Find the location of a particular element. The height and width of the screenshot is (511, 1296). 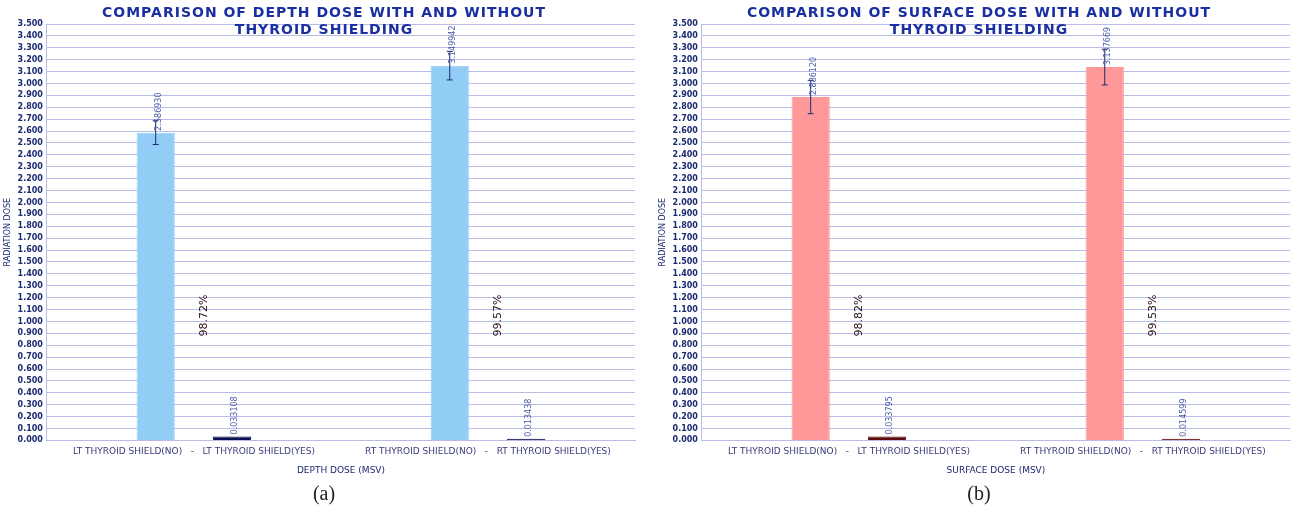

x-axis-title: DEPTH DOSE (MSV) is located at coordinates (341, 469).